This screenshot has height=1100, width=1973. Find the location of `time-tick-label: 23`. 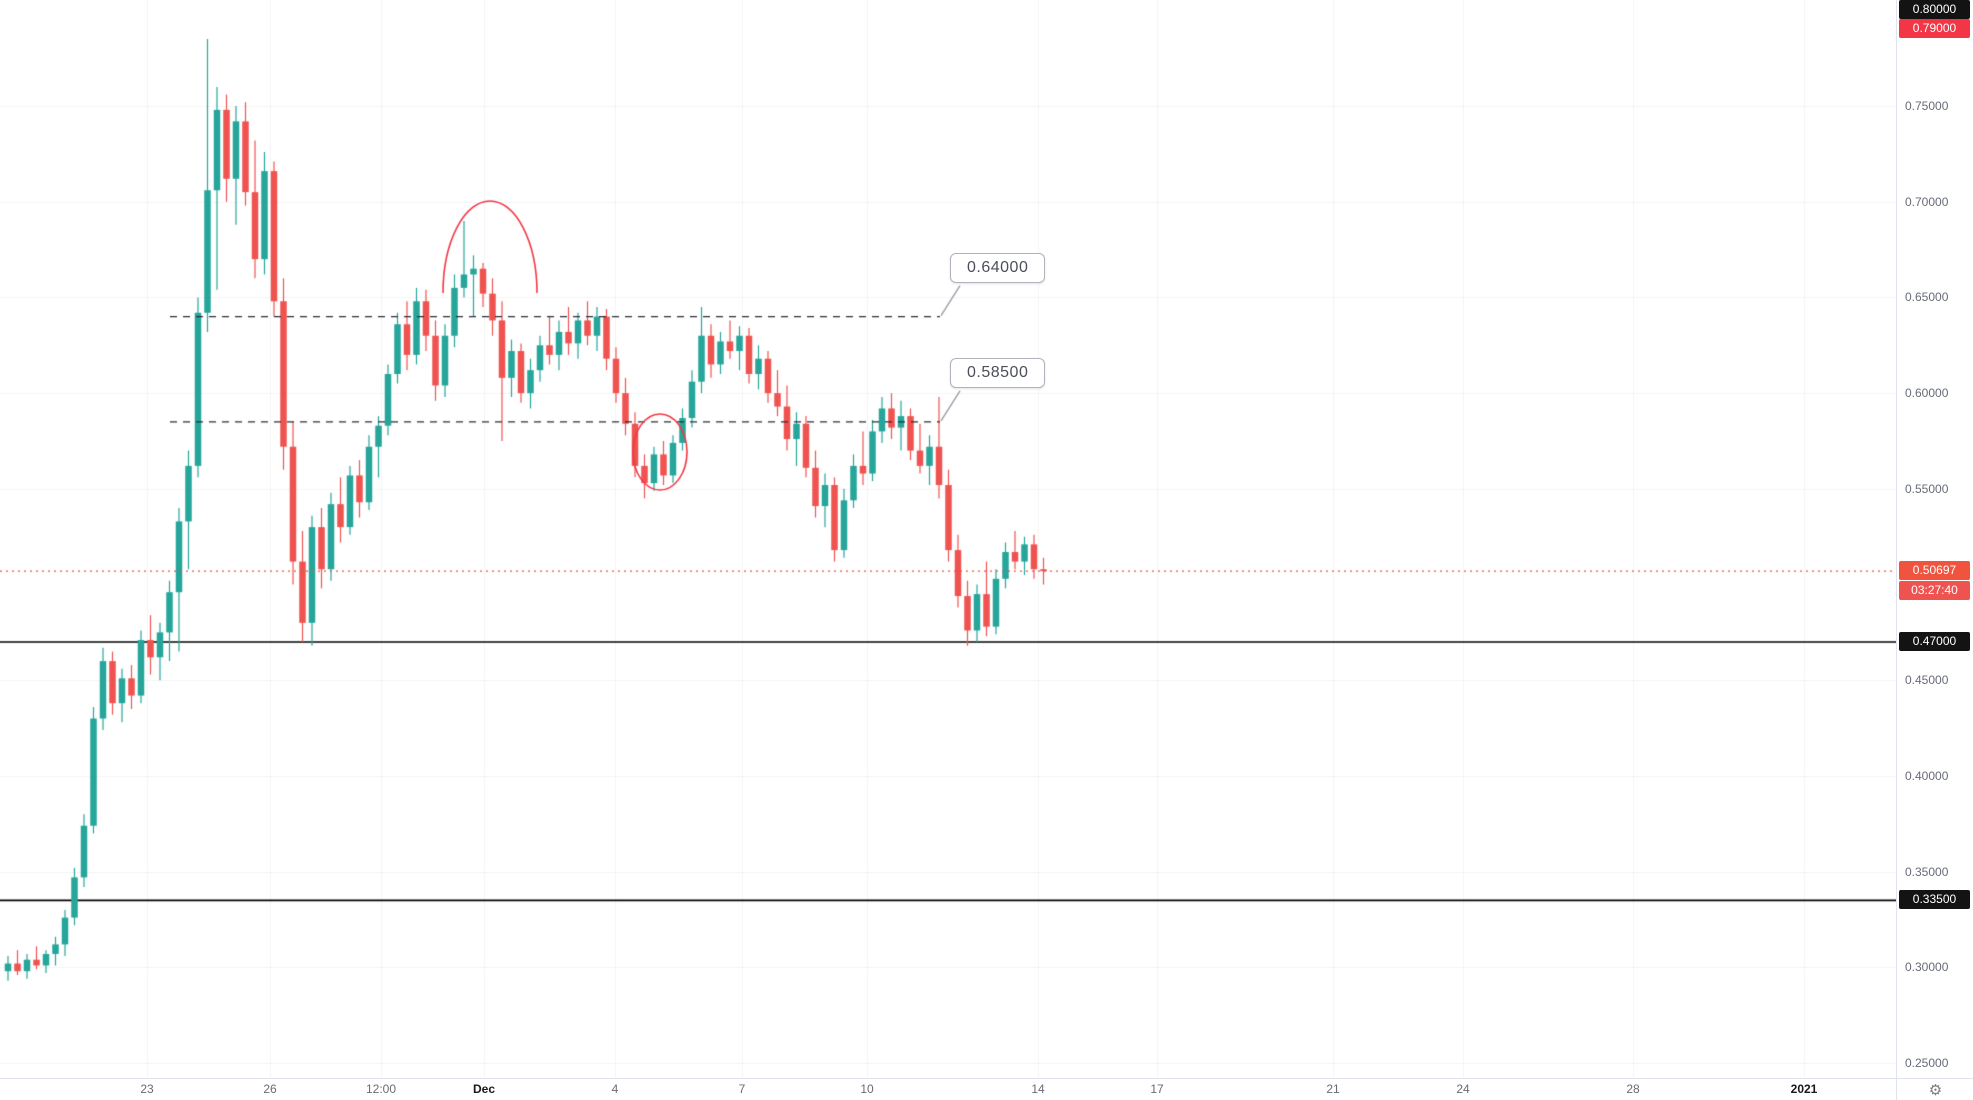

time-tick-label: 23 is located at coordinates (147, 1089).